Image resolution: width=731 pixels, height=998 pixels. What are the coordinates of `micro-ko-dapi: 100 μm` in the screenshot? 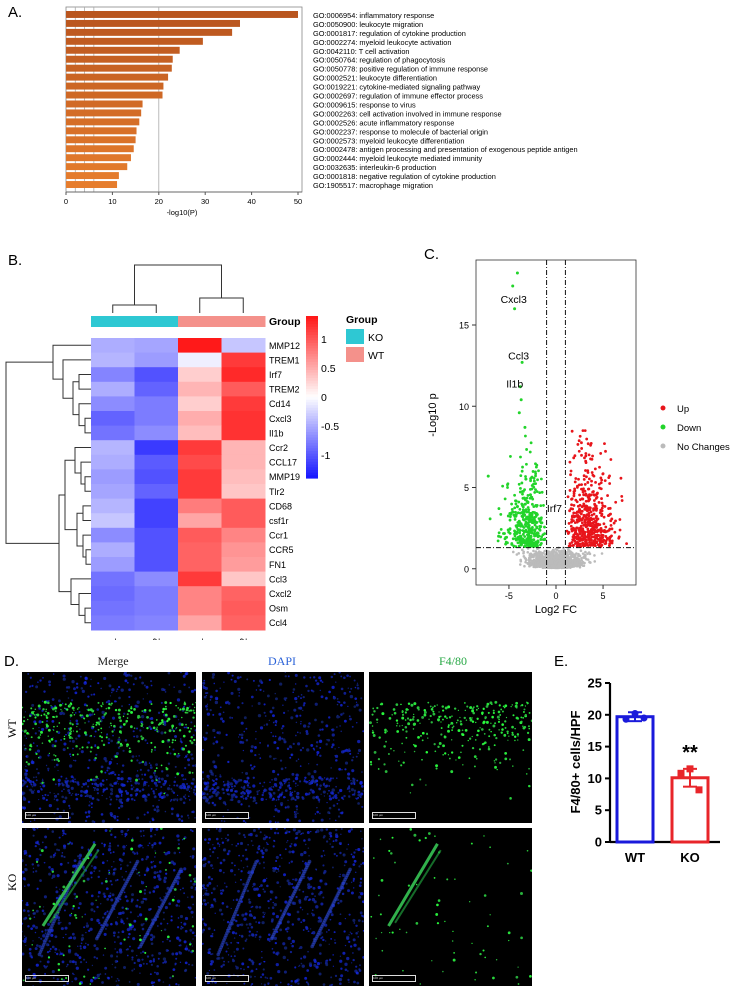 It's located at (283, 907).